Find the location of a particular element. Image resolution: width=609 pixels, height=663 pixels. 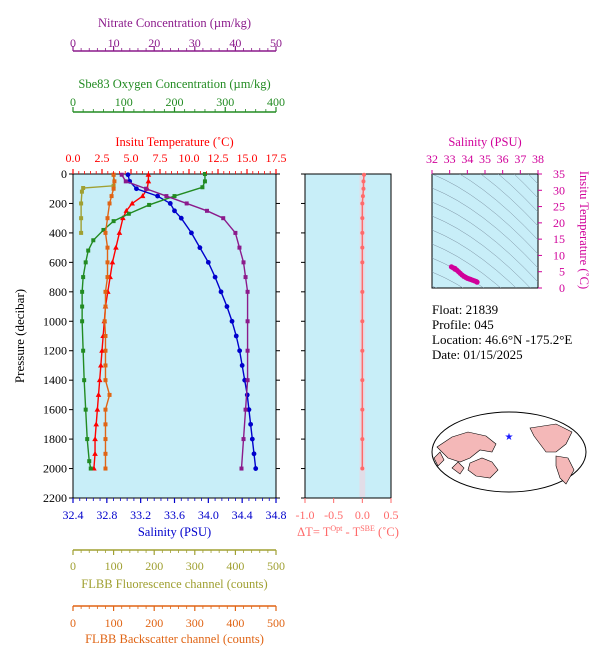

delta-t-title-prefix: ΔT= T is located at coordinates (314, 532).